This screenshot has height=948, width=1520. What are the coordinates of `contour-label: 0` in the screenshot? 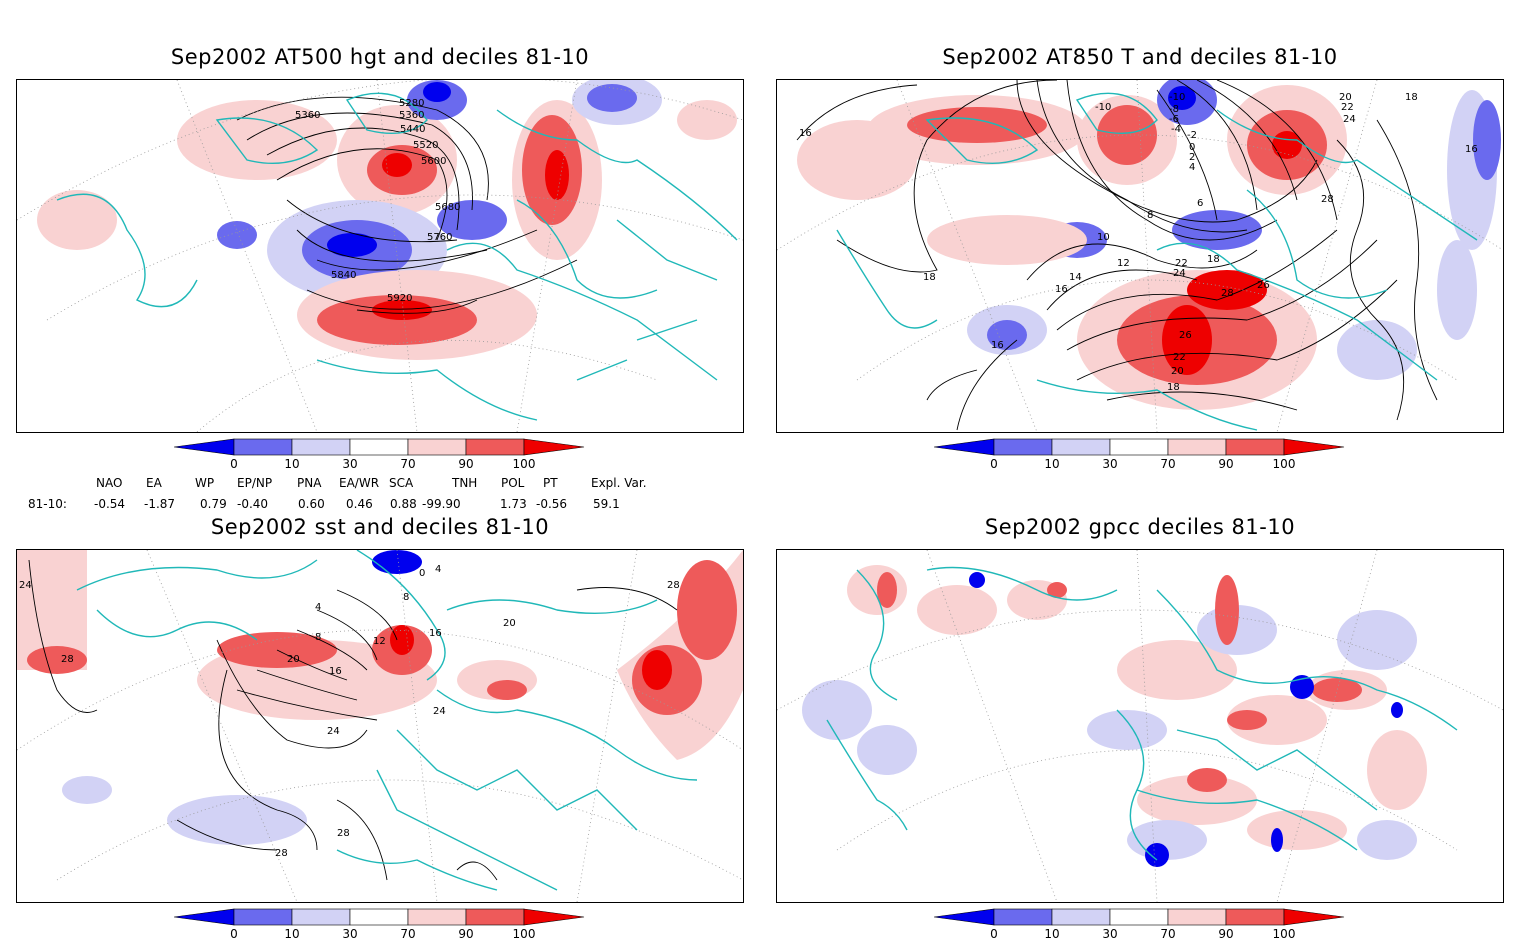 It's located at (1192, 147).